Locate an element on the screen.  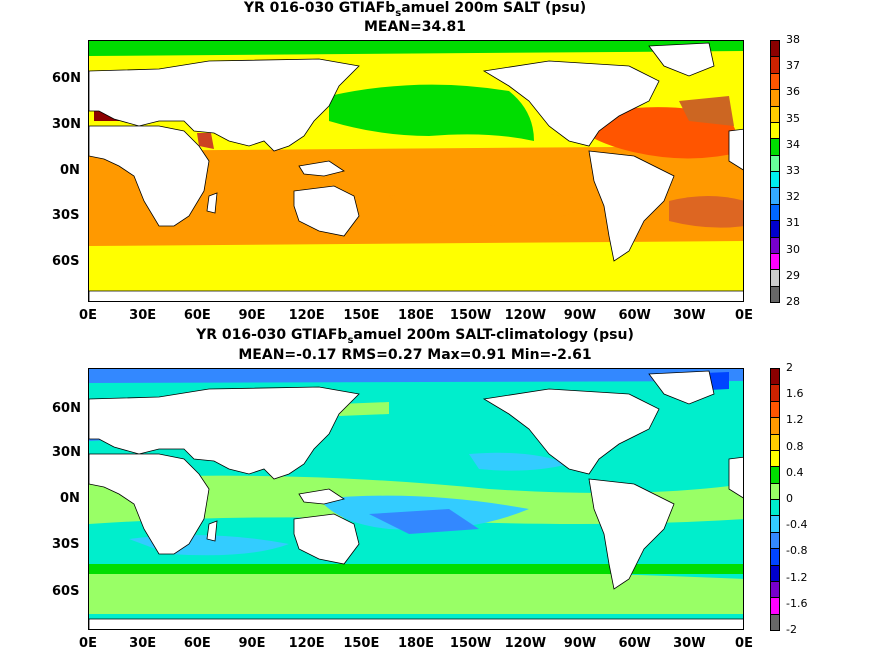
p1-colorbar-label: 33 is located at coordinates (793, 170).